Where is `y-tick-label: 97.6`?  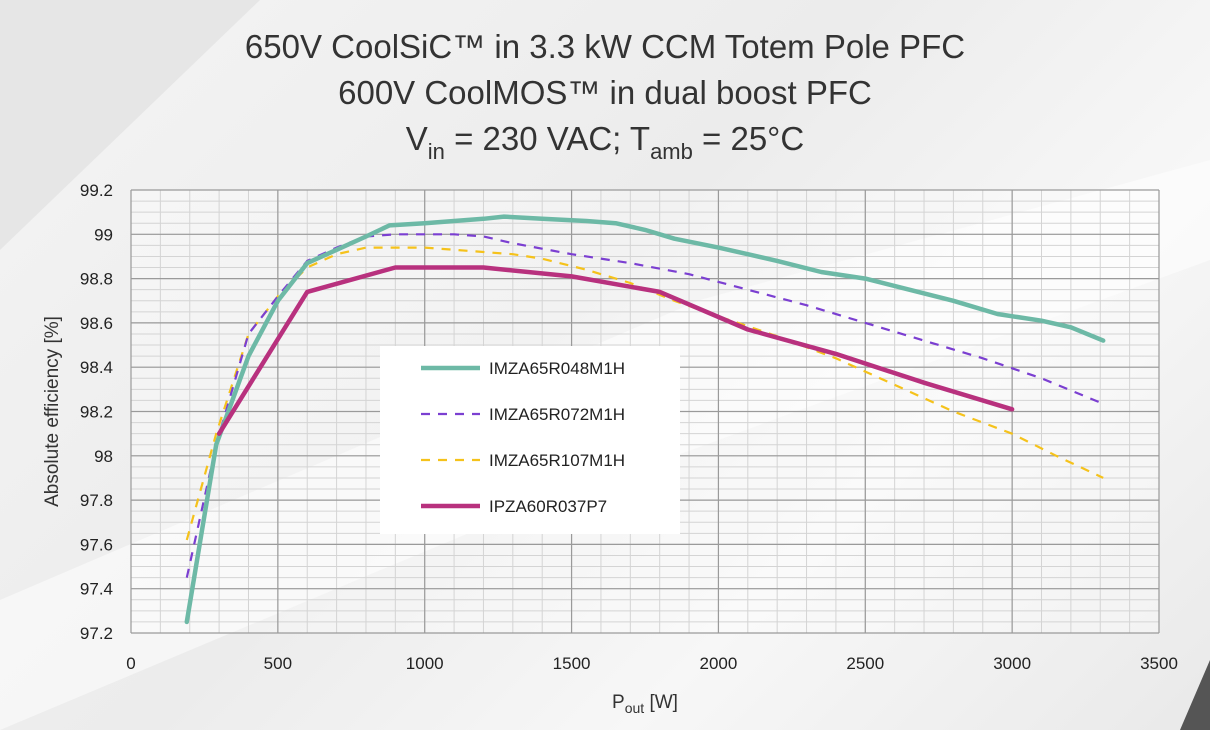
y-tick-label: 97.6 is located at coordinates (96, 544).